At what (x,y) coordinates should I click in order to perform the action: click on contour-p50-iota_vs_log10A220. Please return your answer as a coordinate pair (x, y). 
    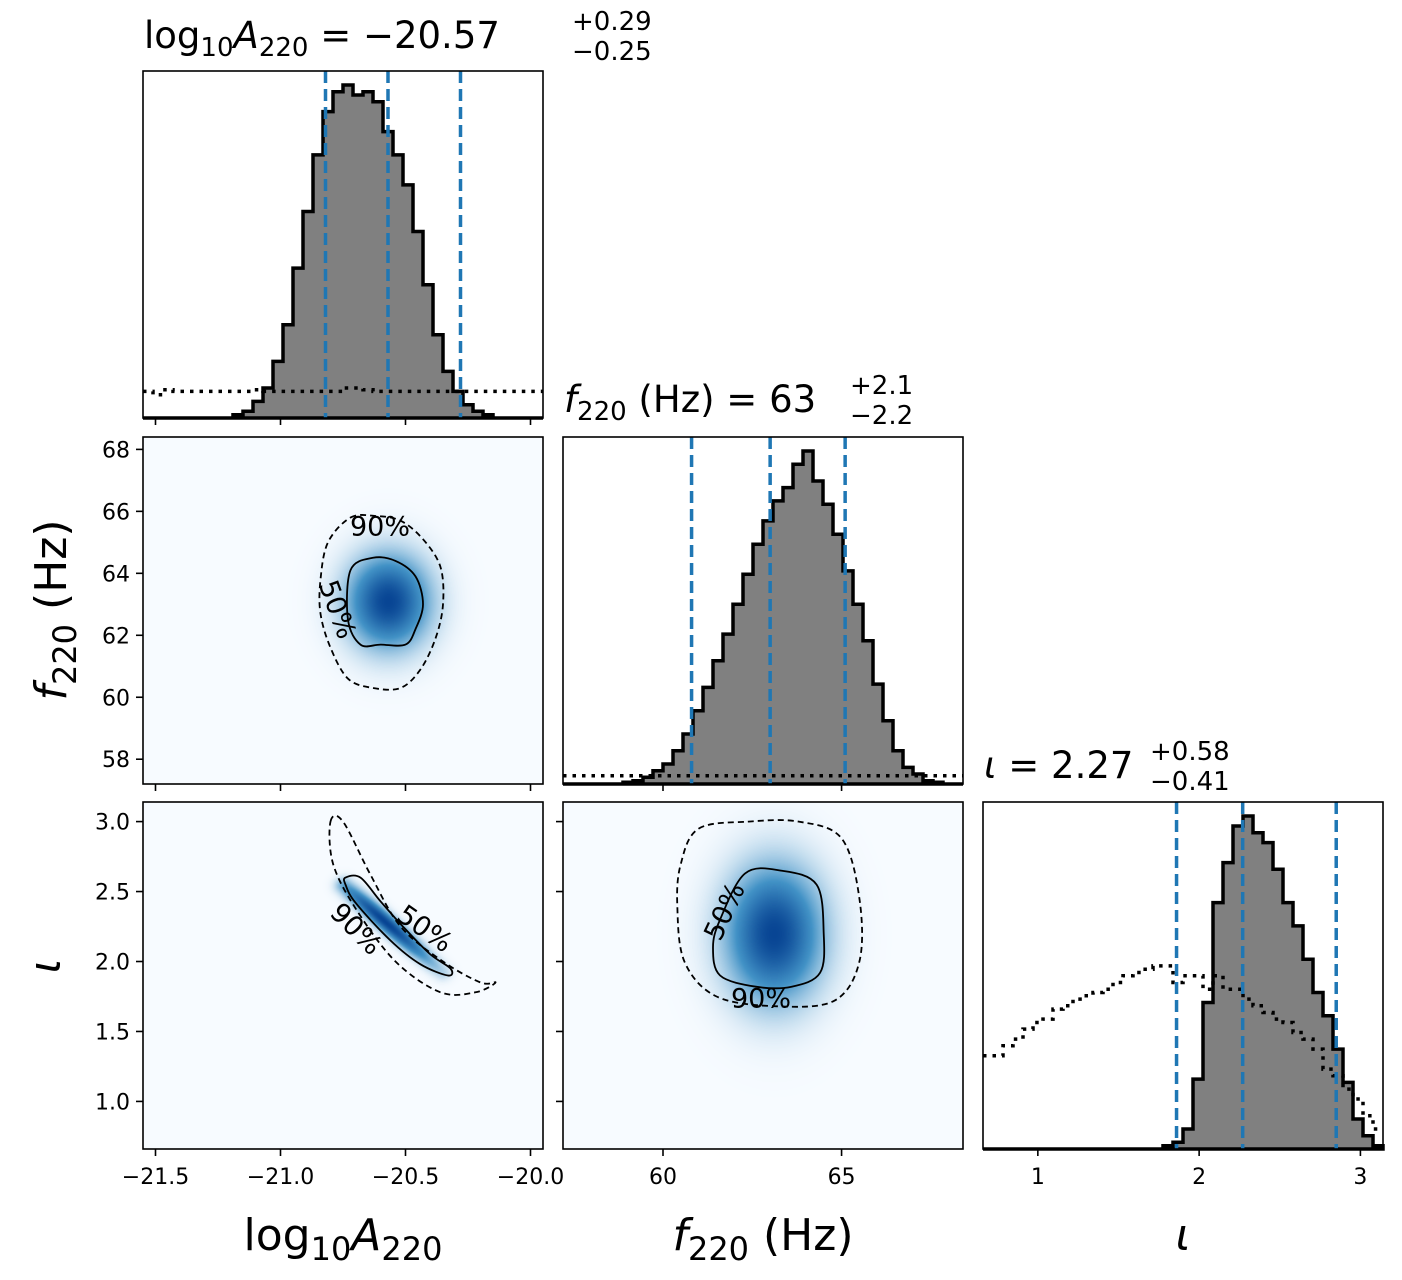
    Looking at the image, I should click on (398, 925).